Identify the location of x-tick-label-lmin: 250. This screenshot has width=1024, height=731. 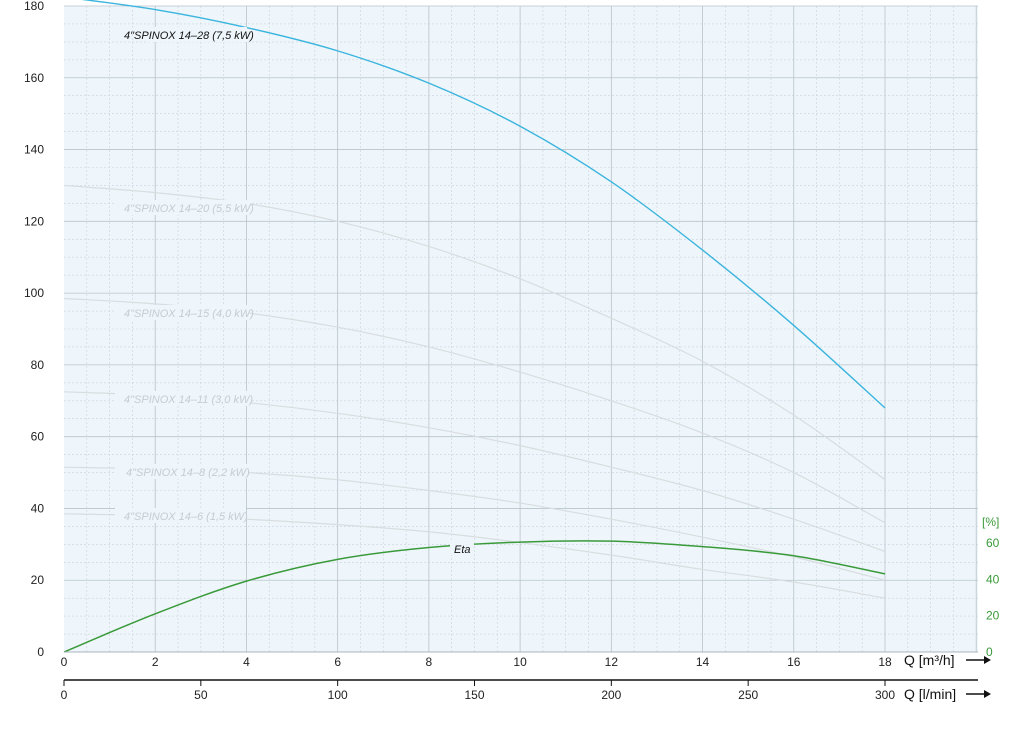
(748, 695).